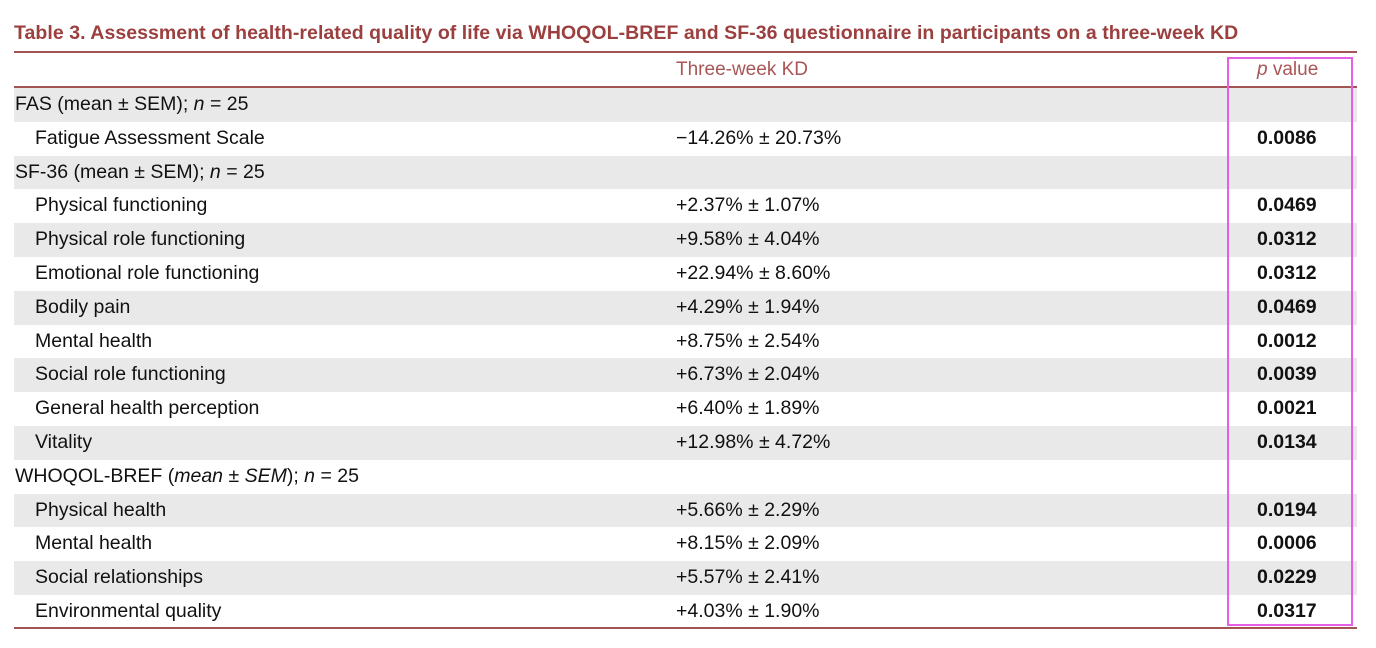 This screenshot has width=1376, height=648. Describe the element at coordinates (748, 509) in the screenshot. I see `row-kd-value: +5.66% ± 2.29%` at that location.